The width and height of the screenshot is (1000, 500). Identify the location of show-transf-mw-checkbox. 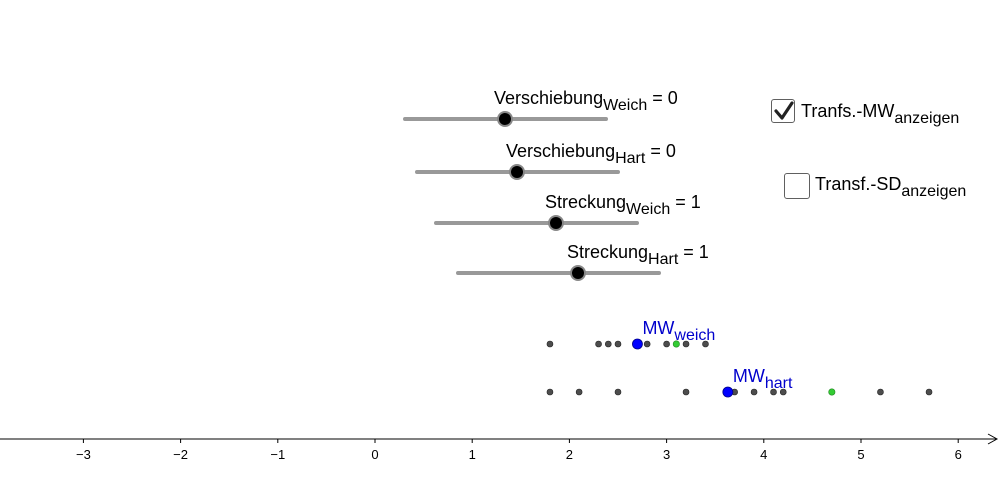
(783, 111).